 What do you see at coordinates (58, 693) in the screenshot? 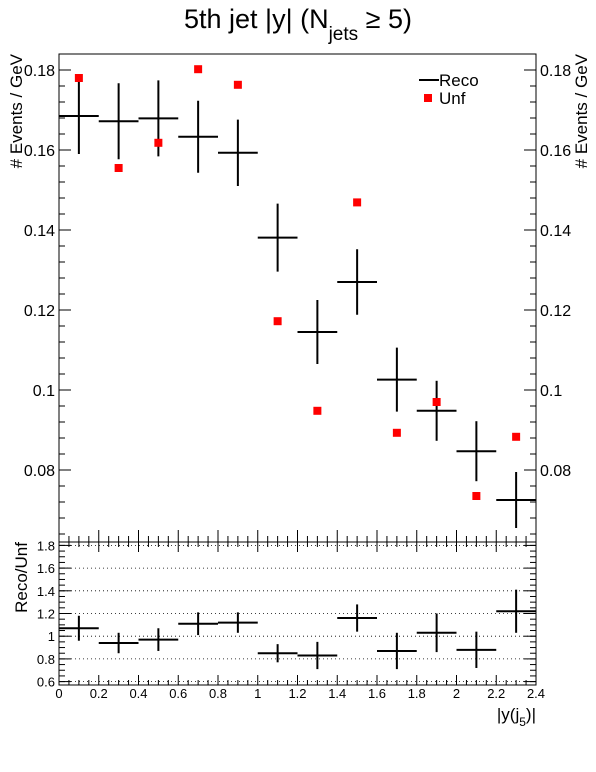
I see `x-tick-label: 0` at bounding box center [58, 693].